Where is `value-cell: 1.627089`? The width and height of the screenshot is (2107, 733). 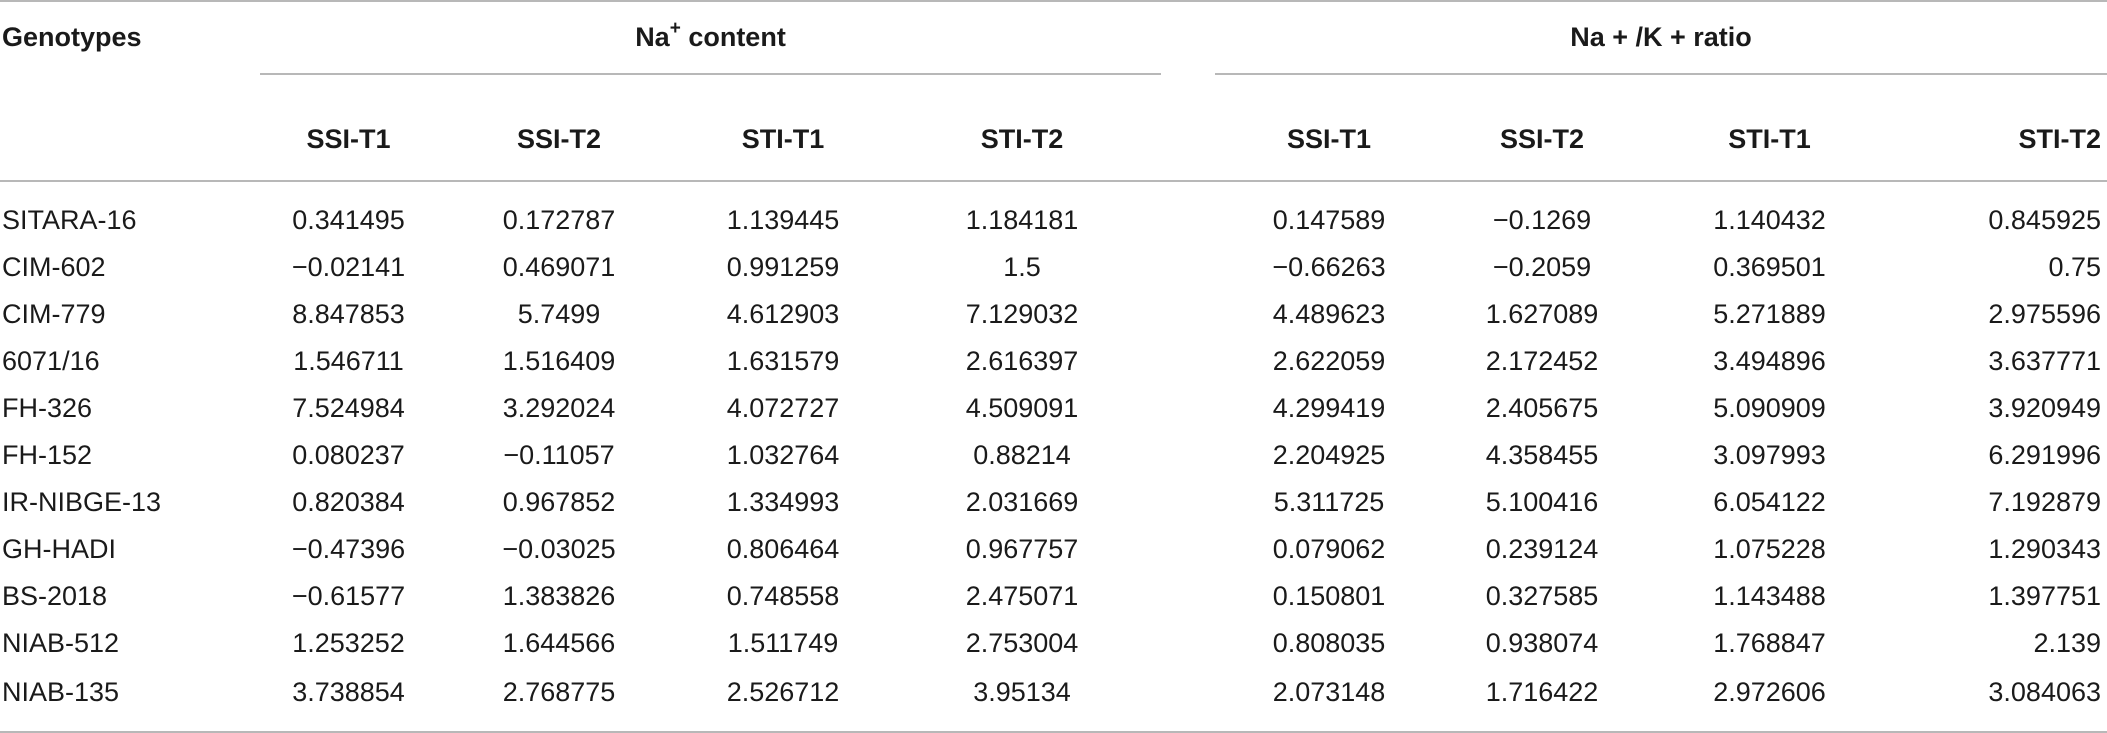
value-cell: 1.627089 is located at coordinates (1542, 314).